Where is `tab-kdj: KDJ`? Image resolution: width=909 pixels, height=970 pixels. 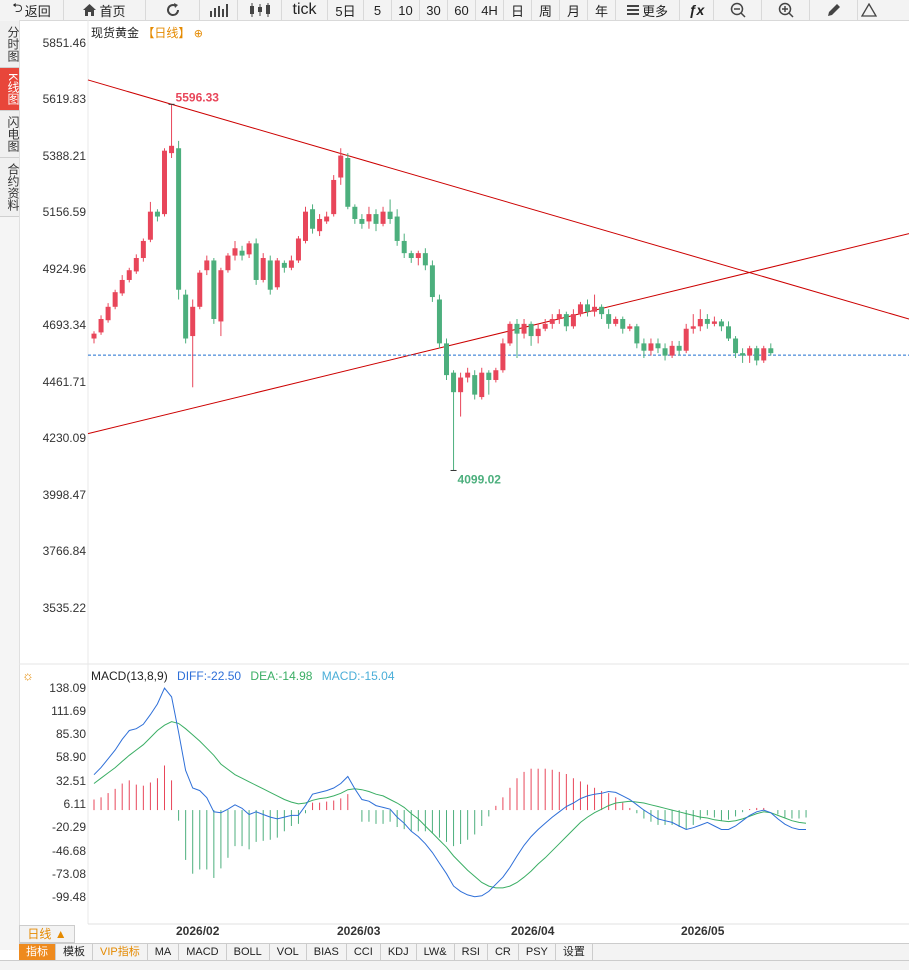
tab-kdj: KDJ is located at coordinates (399, 952).